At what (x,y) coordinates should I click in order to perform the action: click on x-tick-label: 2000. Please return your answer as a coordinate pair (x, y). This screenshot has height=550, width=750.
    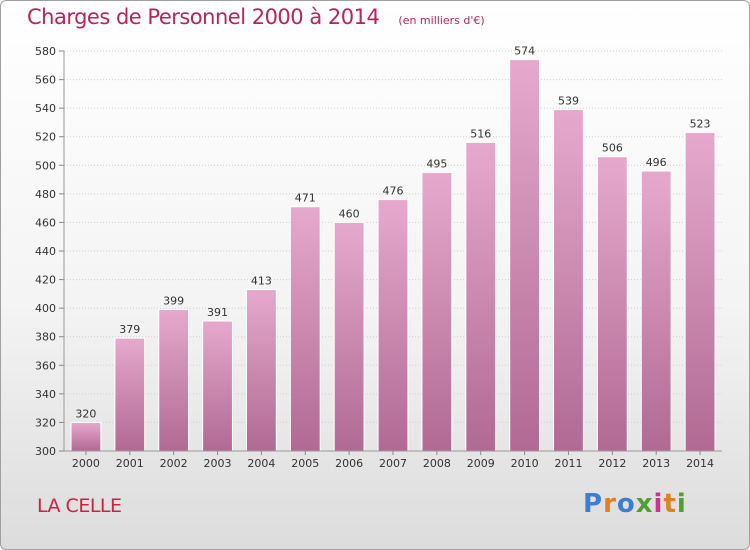
    Looking at the image, I should click on (86, 463).